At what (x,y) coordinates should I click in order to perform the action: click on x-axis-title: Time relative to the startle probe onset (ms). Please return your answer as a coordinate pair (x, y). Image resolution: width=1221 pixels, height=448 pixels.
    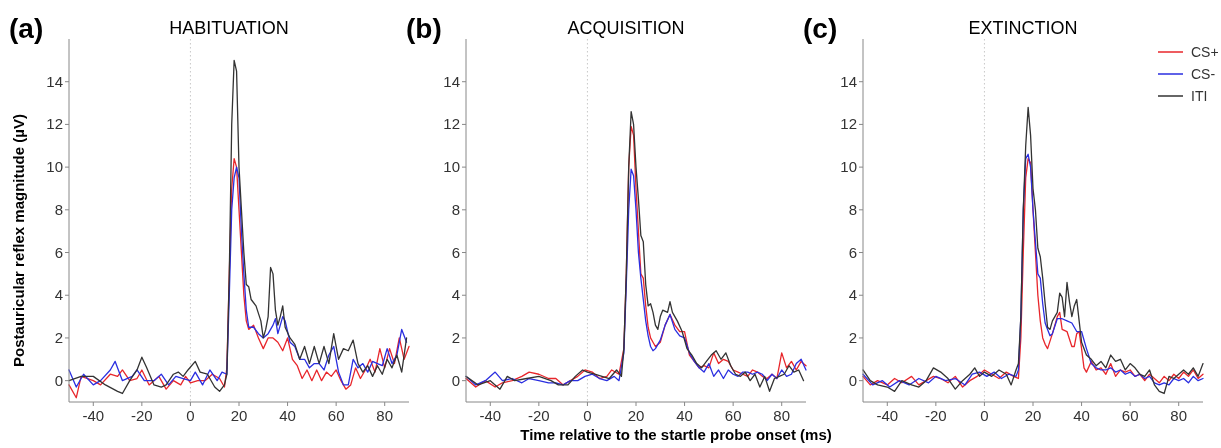
    Looking at the image, I should click on (676, 434).